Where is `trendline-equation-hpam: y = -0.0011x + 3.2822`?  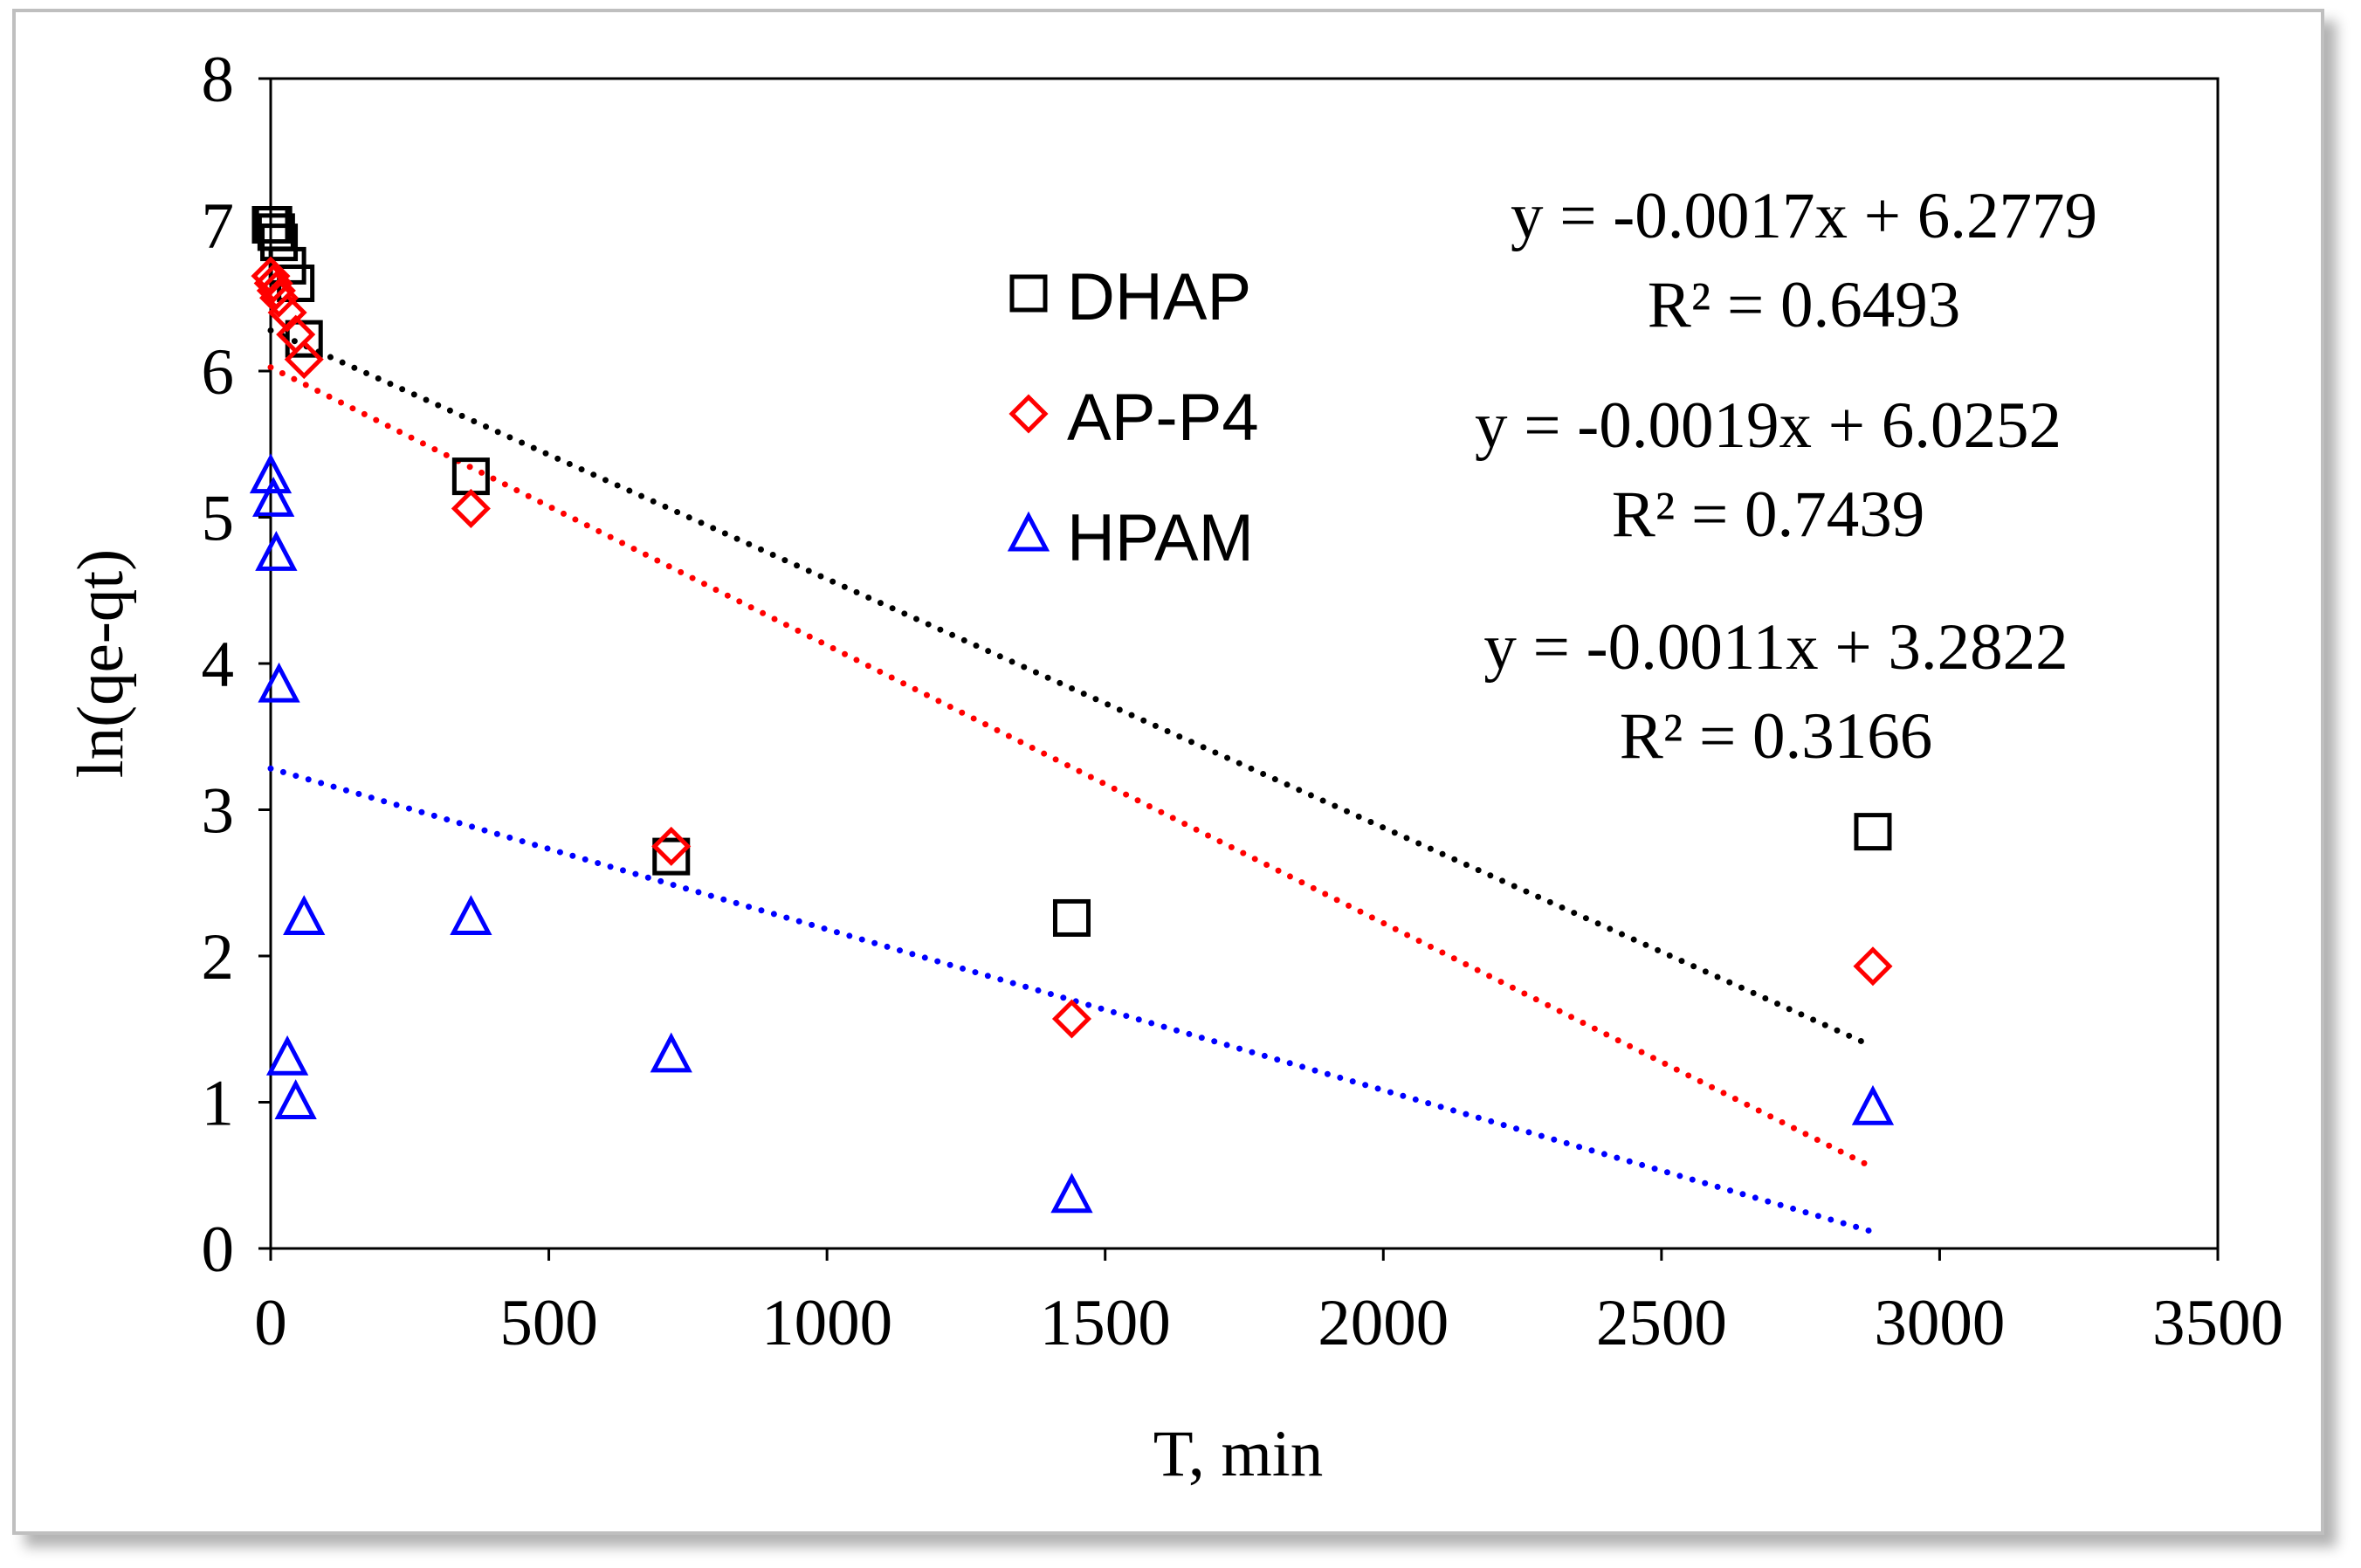
trendline-equation-hpam: y = -0.0011x + 3.2822 is located at coordinates (1776, 648).